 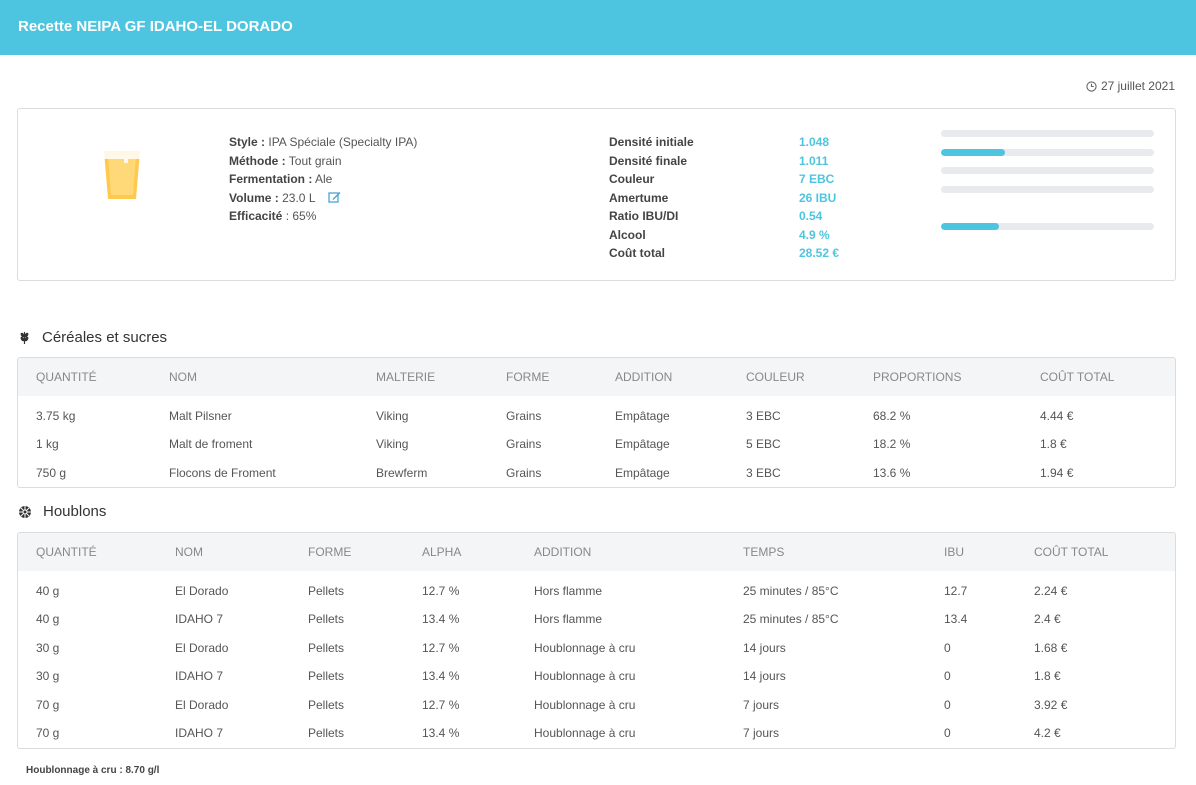 I want to click on cereals-section-title: Céréales et sucres, so click(x=92, y=337).